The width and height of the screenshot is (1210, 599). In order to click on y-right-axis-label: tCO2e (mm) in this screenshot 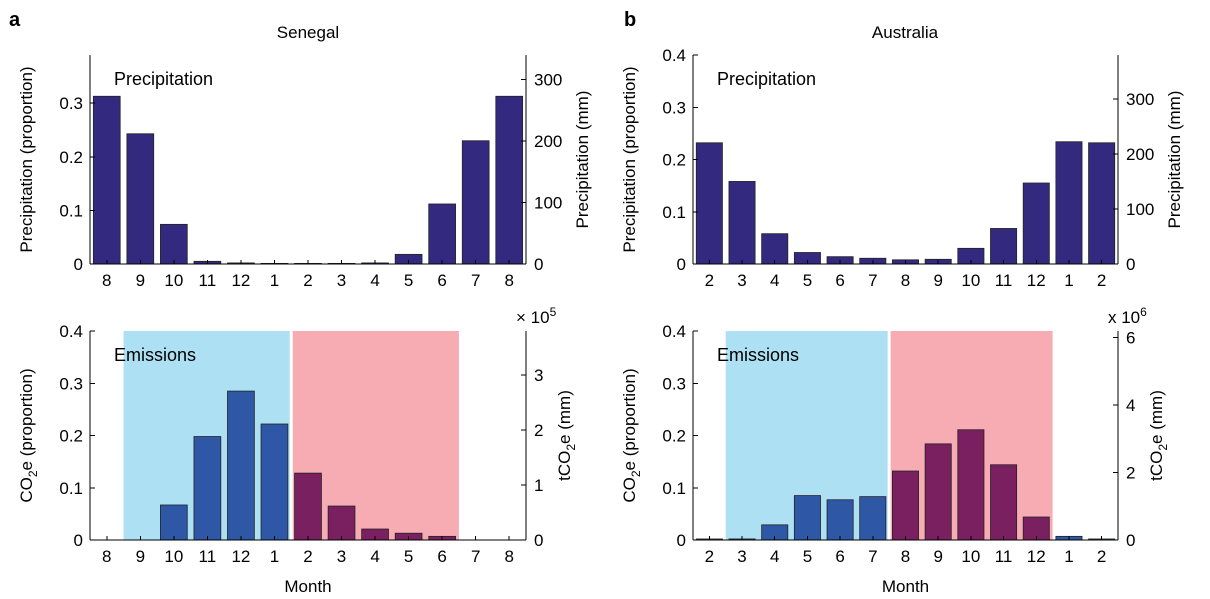, I will do `click(1158, 435)`.